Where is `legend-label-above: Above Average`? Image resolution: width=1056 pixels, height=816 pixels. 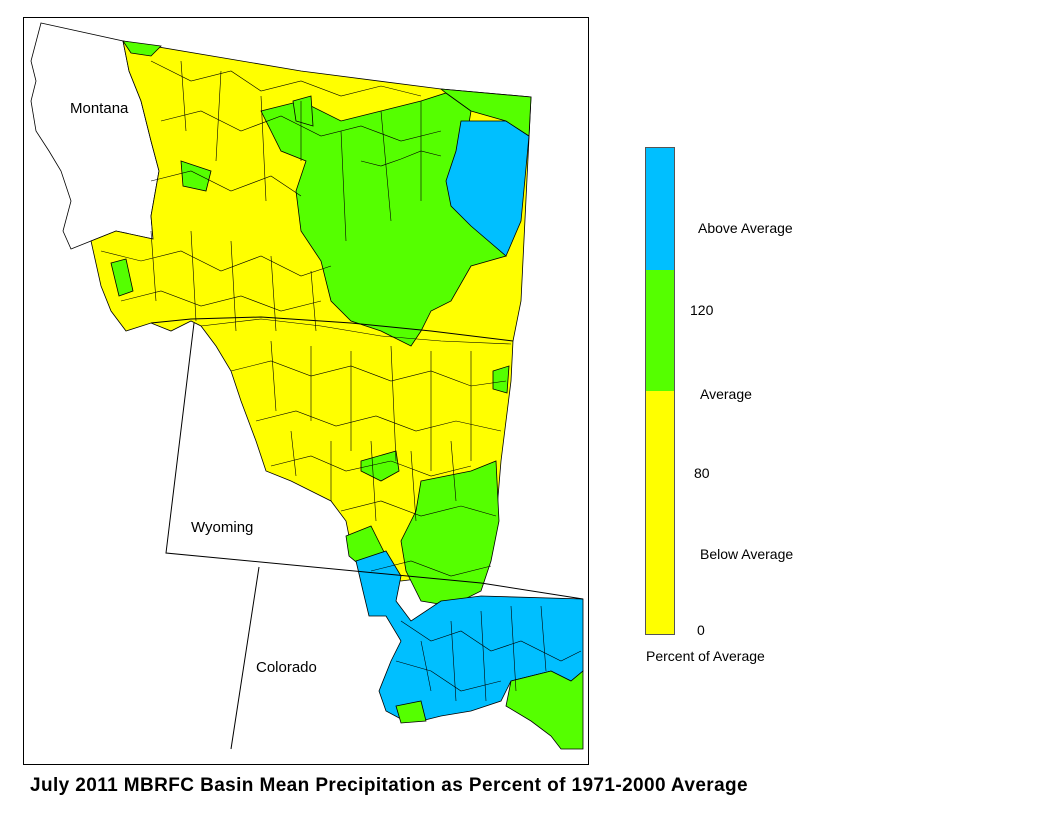 legend-label-above: Above Average is located at coordinates (745, 228).